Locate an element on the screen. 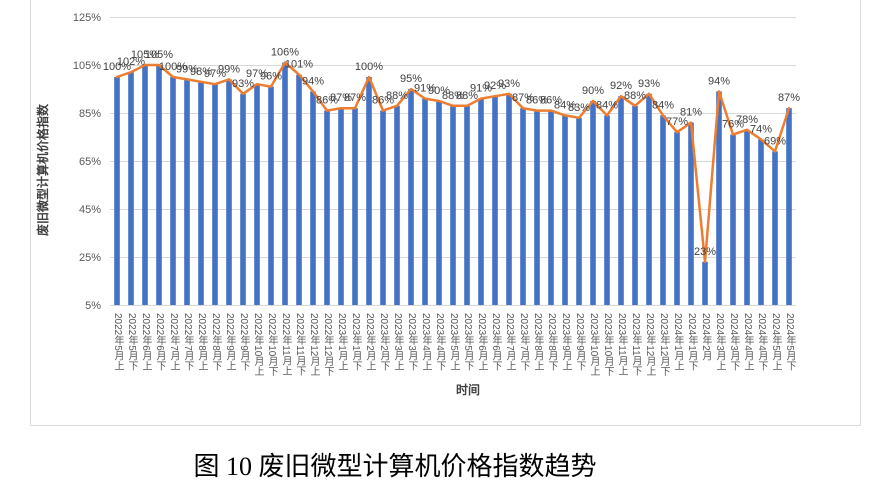 The height and width of the screenshot is (490, 890). data-label-16: 86% is located at coordinates (327, 101).